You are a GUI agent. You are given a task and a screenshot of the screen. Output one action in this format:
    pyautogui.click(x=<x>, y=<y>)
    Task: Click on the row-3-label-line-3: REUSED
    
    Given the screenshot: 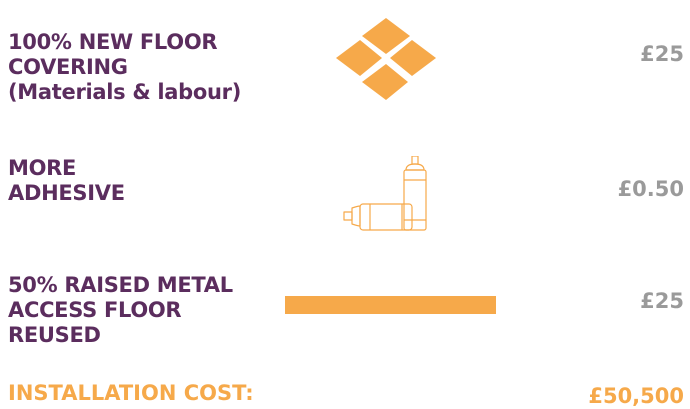 What is the action you would take?
    pyautogui.click(x=54, y=335)
    